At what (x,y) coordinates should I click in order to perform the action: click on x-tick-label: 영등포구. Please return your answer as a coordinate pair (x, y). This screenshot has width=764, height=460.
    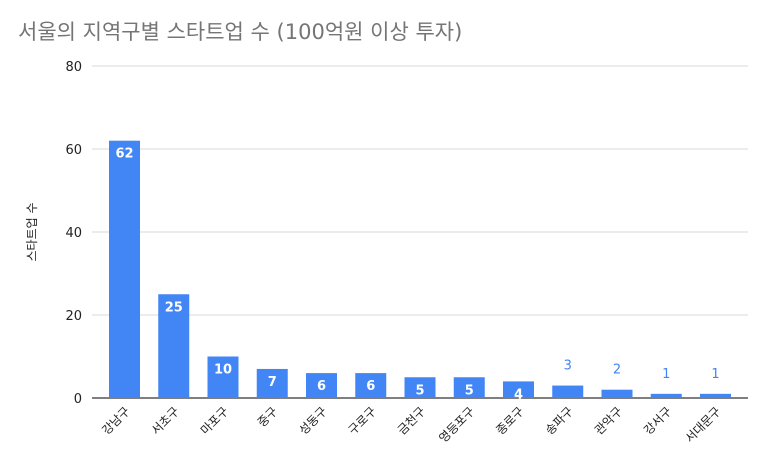
    Looking at the image, I should click on (456, 424).